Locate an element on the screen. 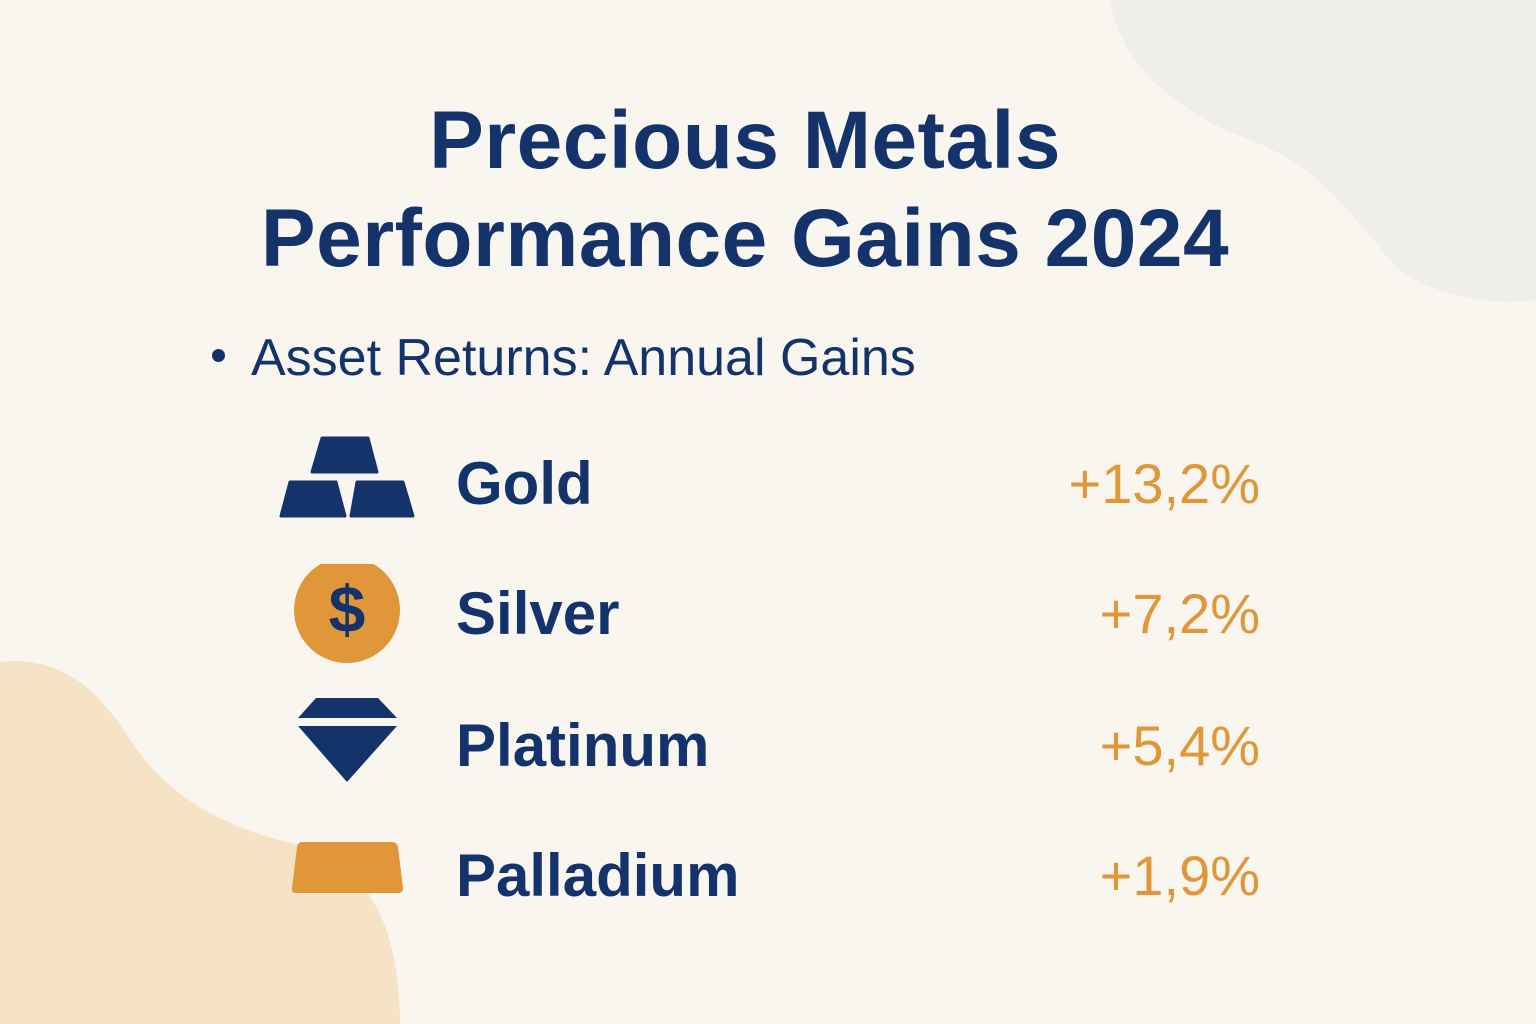  list-item-silver: $ Silver +7,2% is located at coordinates (765, 614).